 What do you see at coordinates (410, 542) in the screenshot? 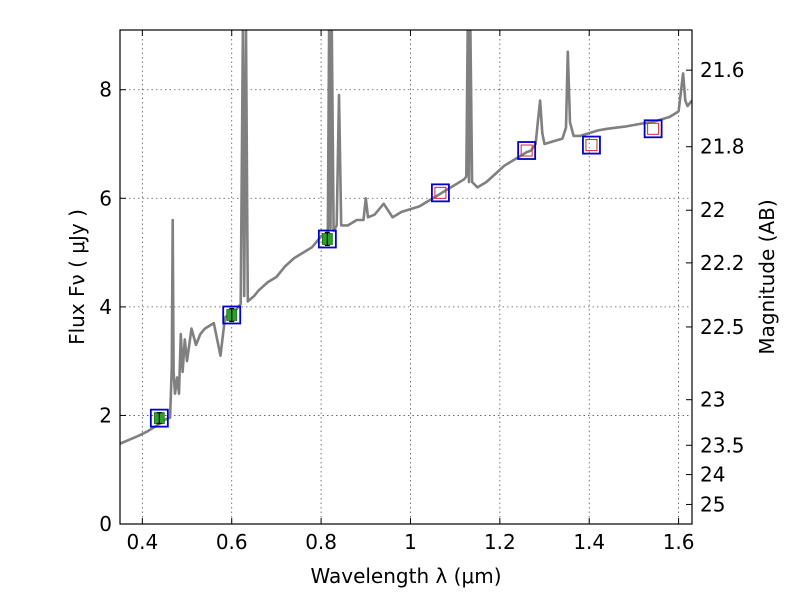
I see `x-tick-label: 1` at bounding box center [410, 542].